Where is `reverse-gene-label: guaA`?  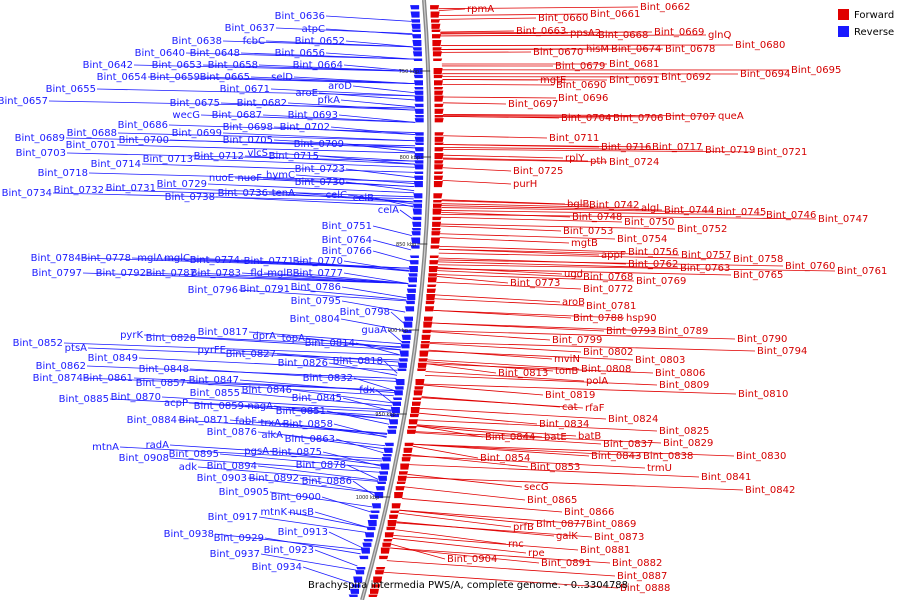 reverse-gene-label: guaA is located at coordinates (374, 330).